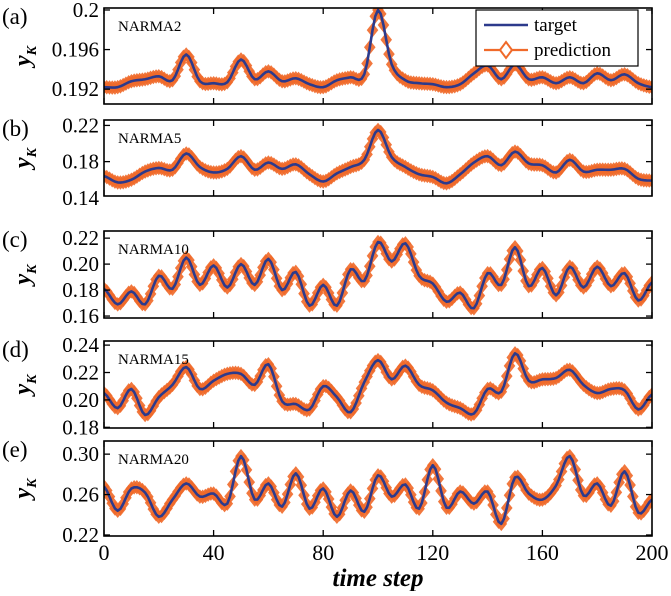 The image size is (671, 596). What do you see at coordinates (80, 345) in the screenshot?
I see `y-tick-label: 0.24` at bounding box center [80, 345].